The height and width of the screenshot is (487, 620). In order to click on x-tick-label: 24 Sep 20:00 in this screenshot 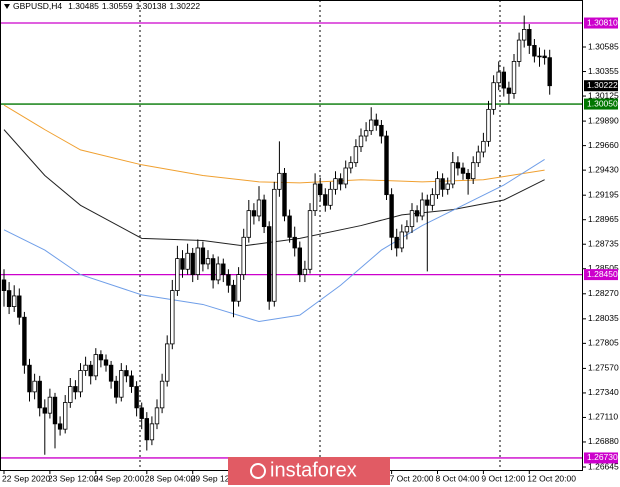, I will do `click(119, 478)`.